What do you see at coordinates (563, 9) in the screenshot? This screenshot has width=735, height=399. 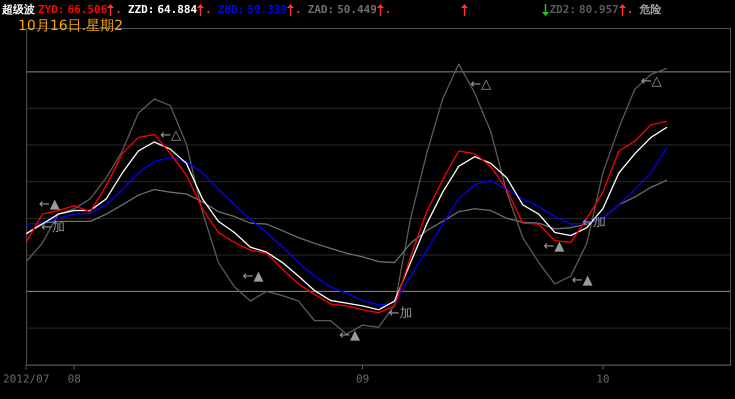 I see `text: ZD2:` at bounding box center [563, 9].